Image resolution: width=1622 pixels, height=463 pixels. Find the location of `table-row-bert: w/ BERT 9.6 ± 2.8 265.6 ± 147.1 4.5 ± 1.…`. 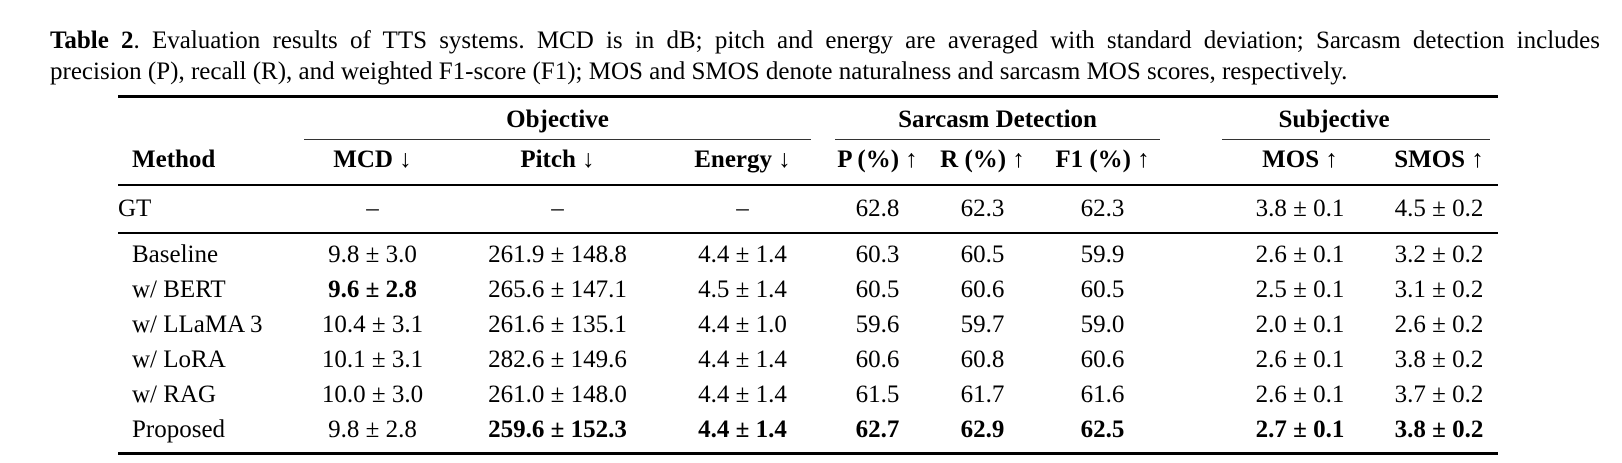

table-row-bert: w/ BERT 9.6 ± 2.8 265.6 ± 147.1 4.5 ± 1.… is located at coordinates (808, 289).